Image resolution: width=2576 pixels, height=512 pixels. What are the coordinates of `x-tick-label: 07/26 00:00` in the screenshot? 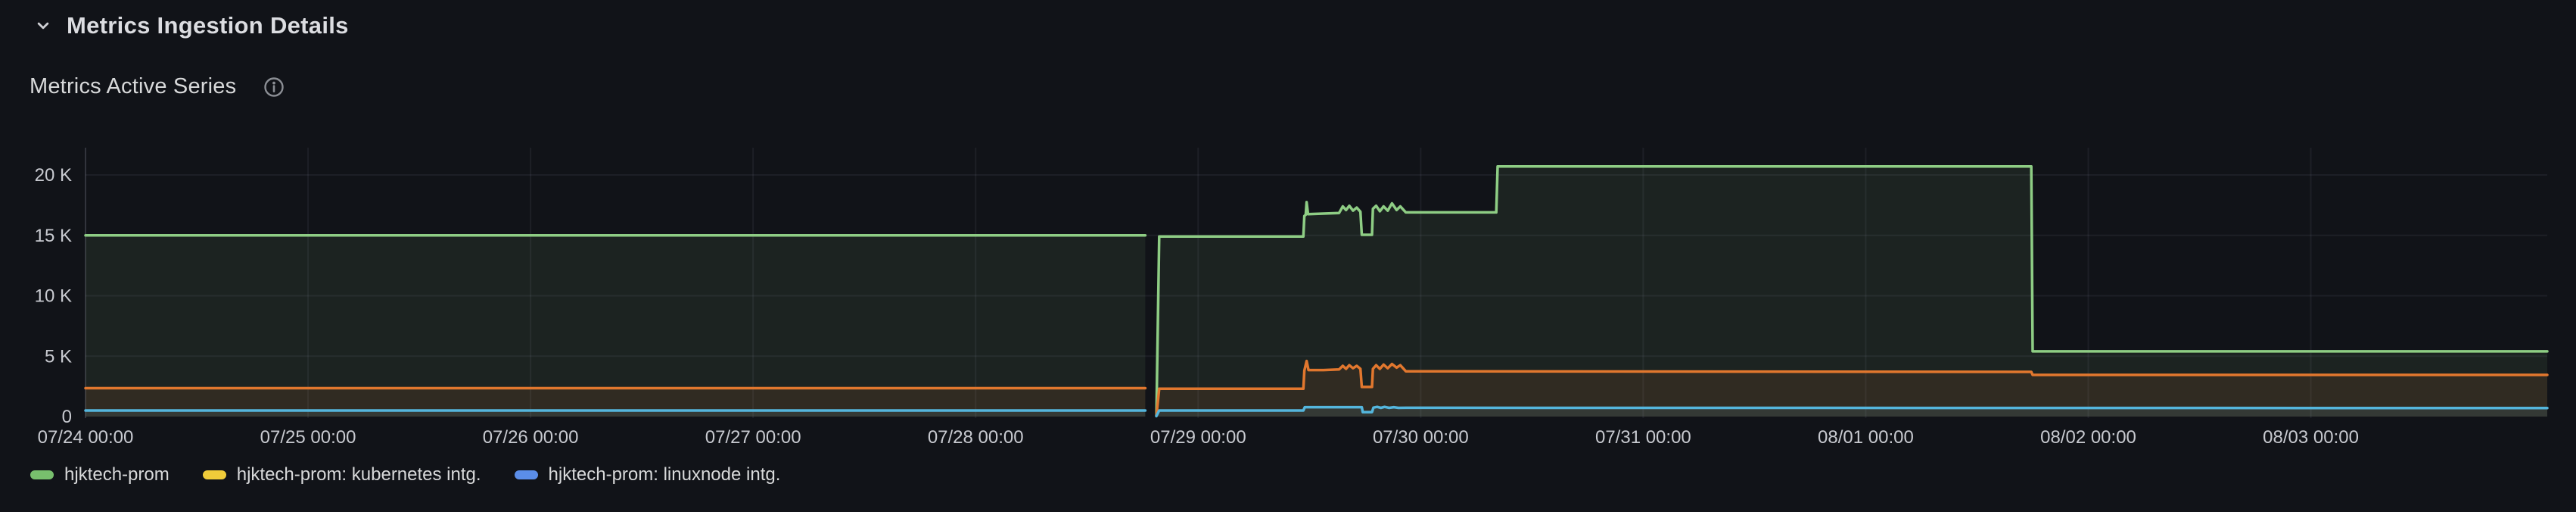 It's located at (531, 437).